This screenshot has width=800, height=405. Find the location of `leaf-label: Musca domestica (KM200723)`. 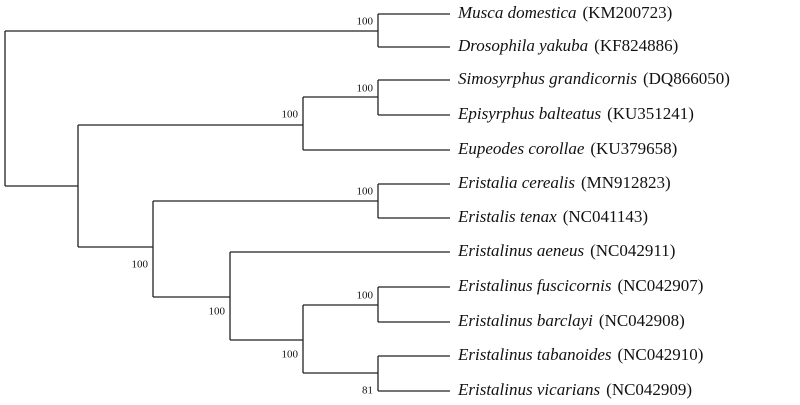

leaf-label: Musca domestica (KM200723) is located at coordinates (564, 12).